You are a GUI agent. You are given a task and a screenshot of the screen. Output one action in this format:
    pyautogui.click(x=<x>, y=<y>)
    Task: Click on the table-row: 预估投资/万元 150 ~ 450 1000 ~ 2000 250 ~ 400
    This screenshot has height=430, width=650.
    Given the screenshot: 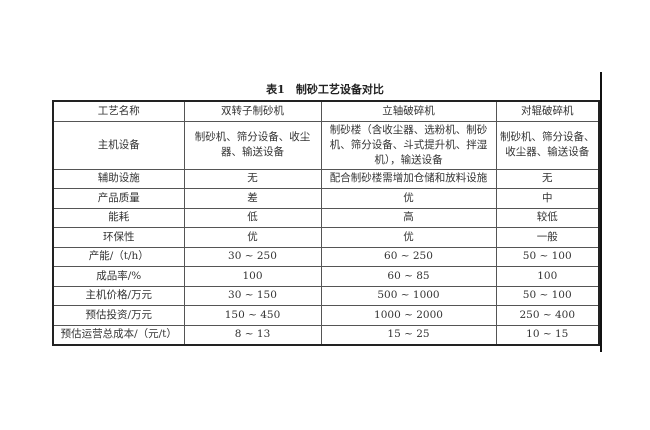 What is the action you would take?
    pyautogui.click(x=326, y=315)
    